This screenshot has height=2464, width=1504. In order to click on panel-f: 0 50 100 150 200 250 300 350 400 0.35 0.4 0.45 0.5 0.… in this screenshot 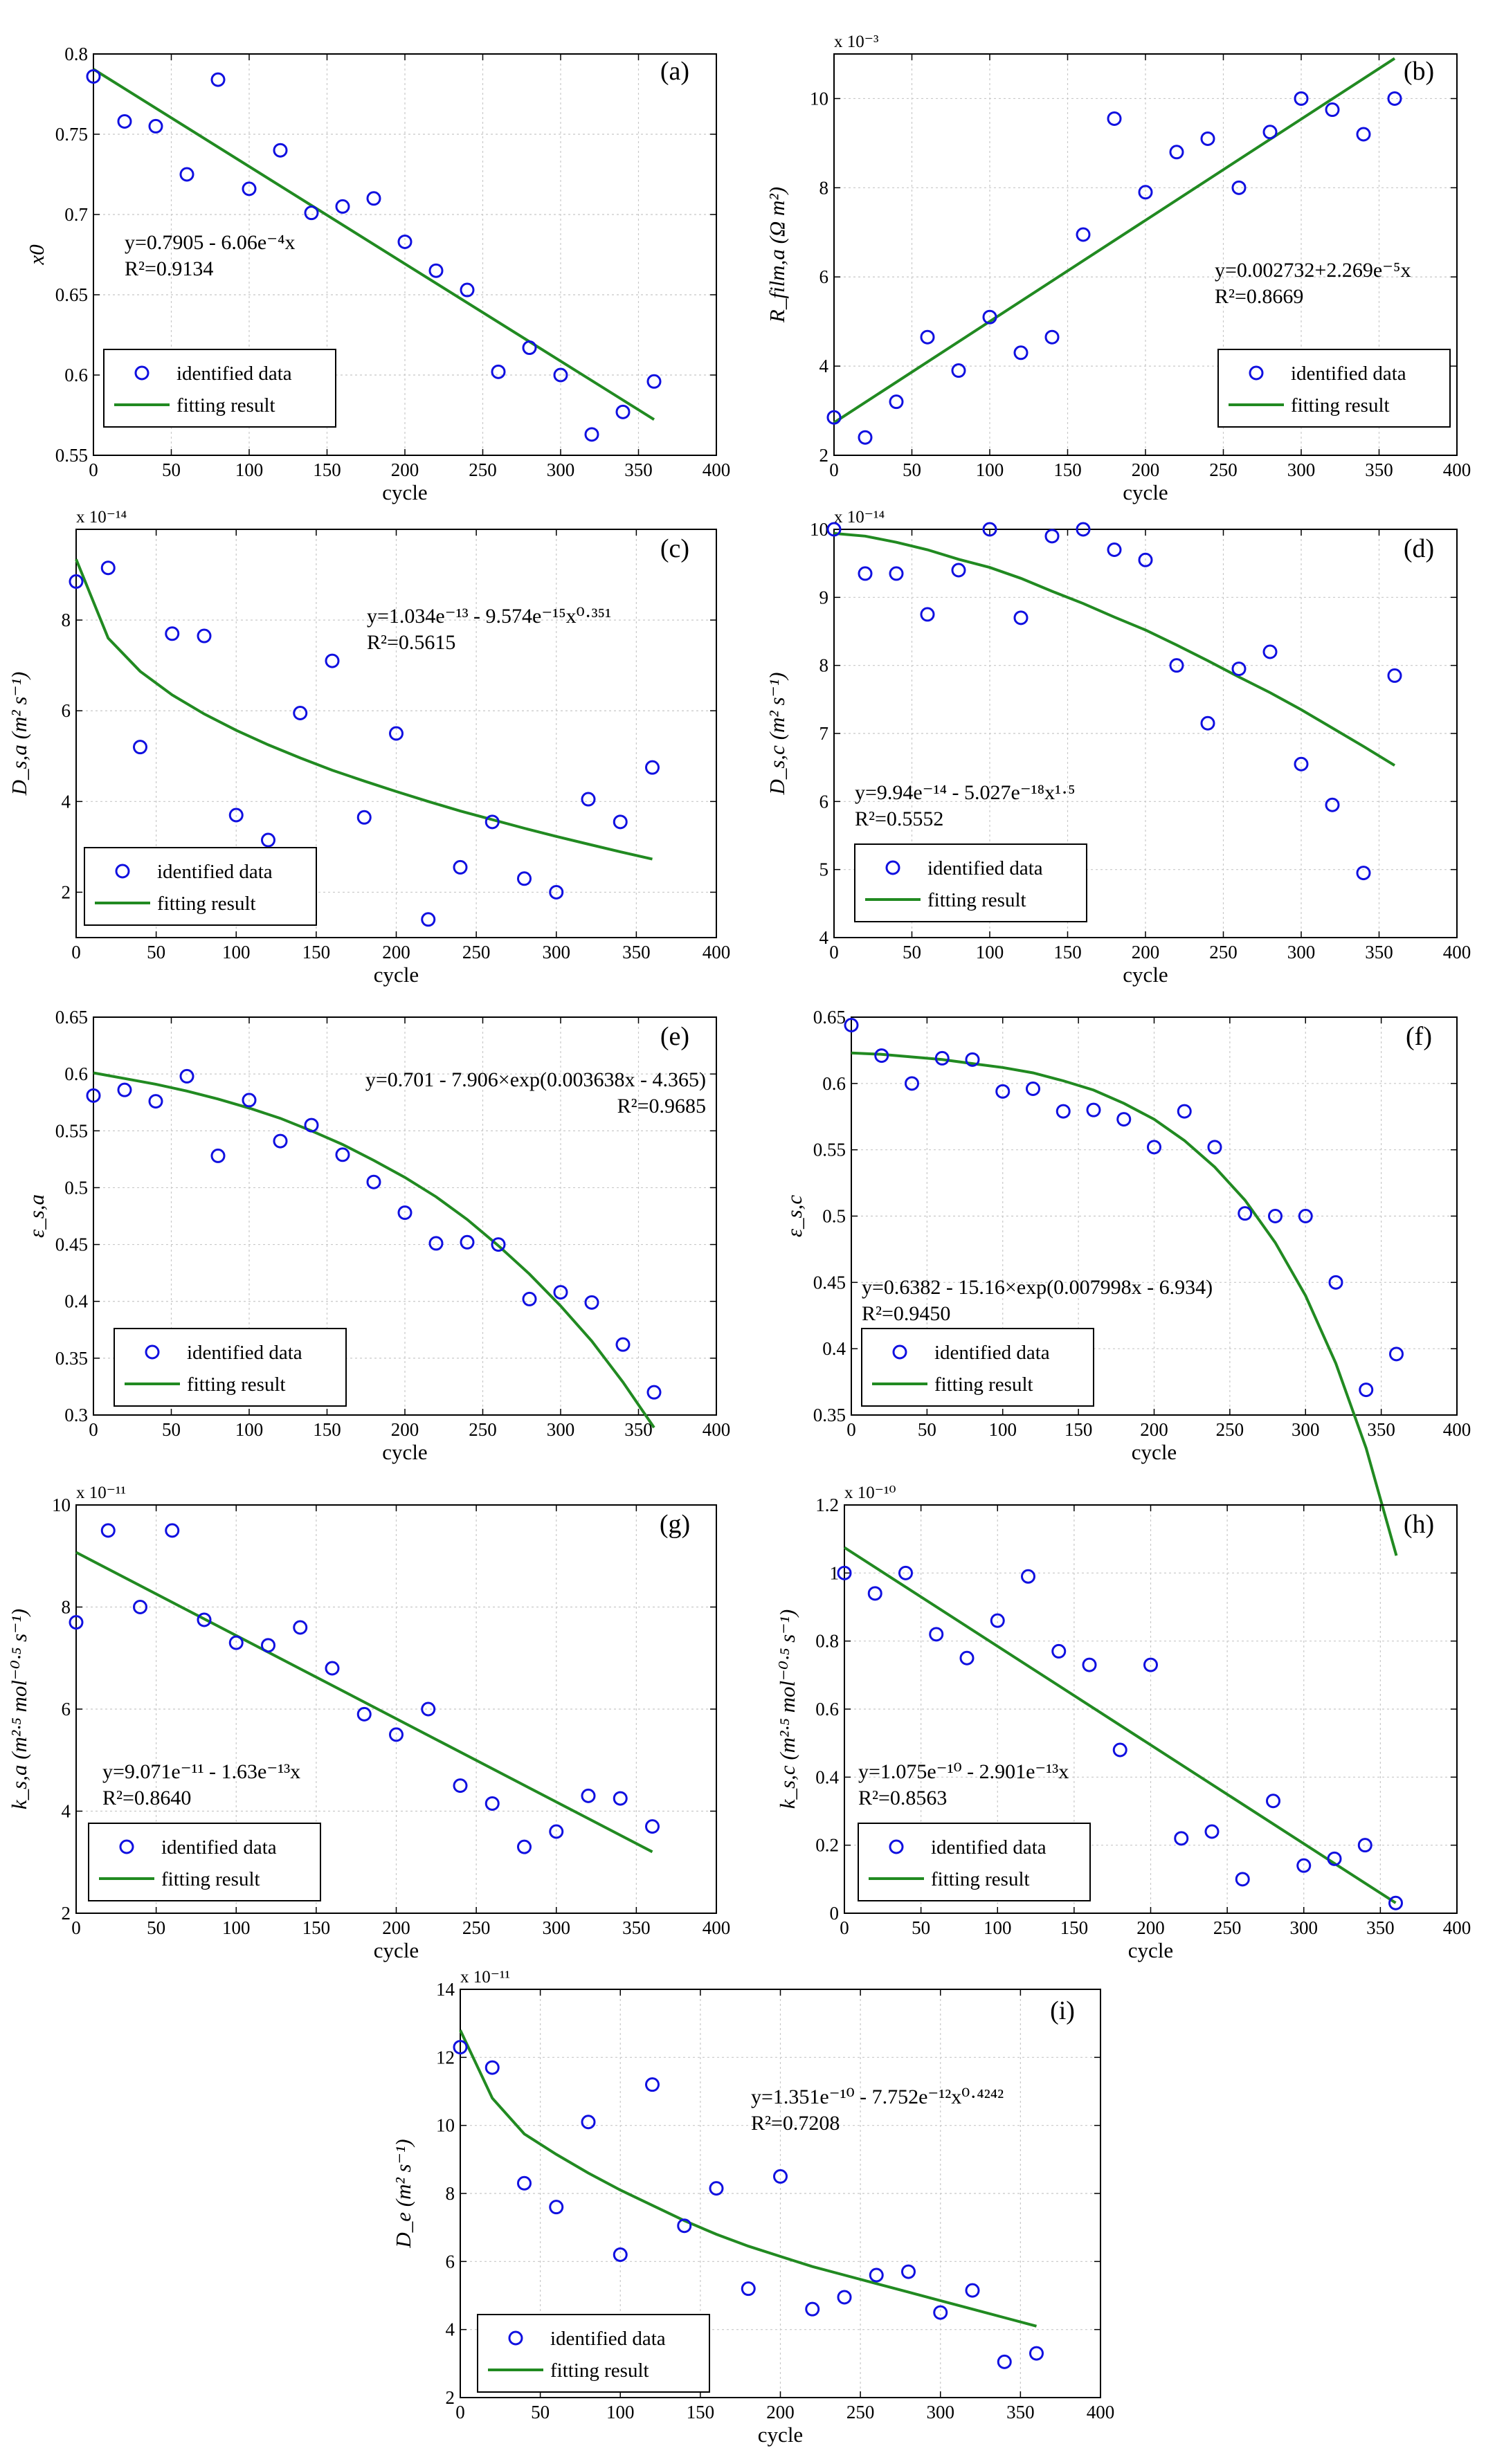, I will do `click(1126, 1281)`.